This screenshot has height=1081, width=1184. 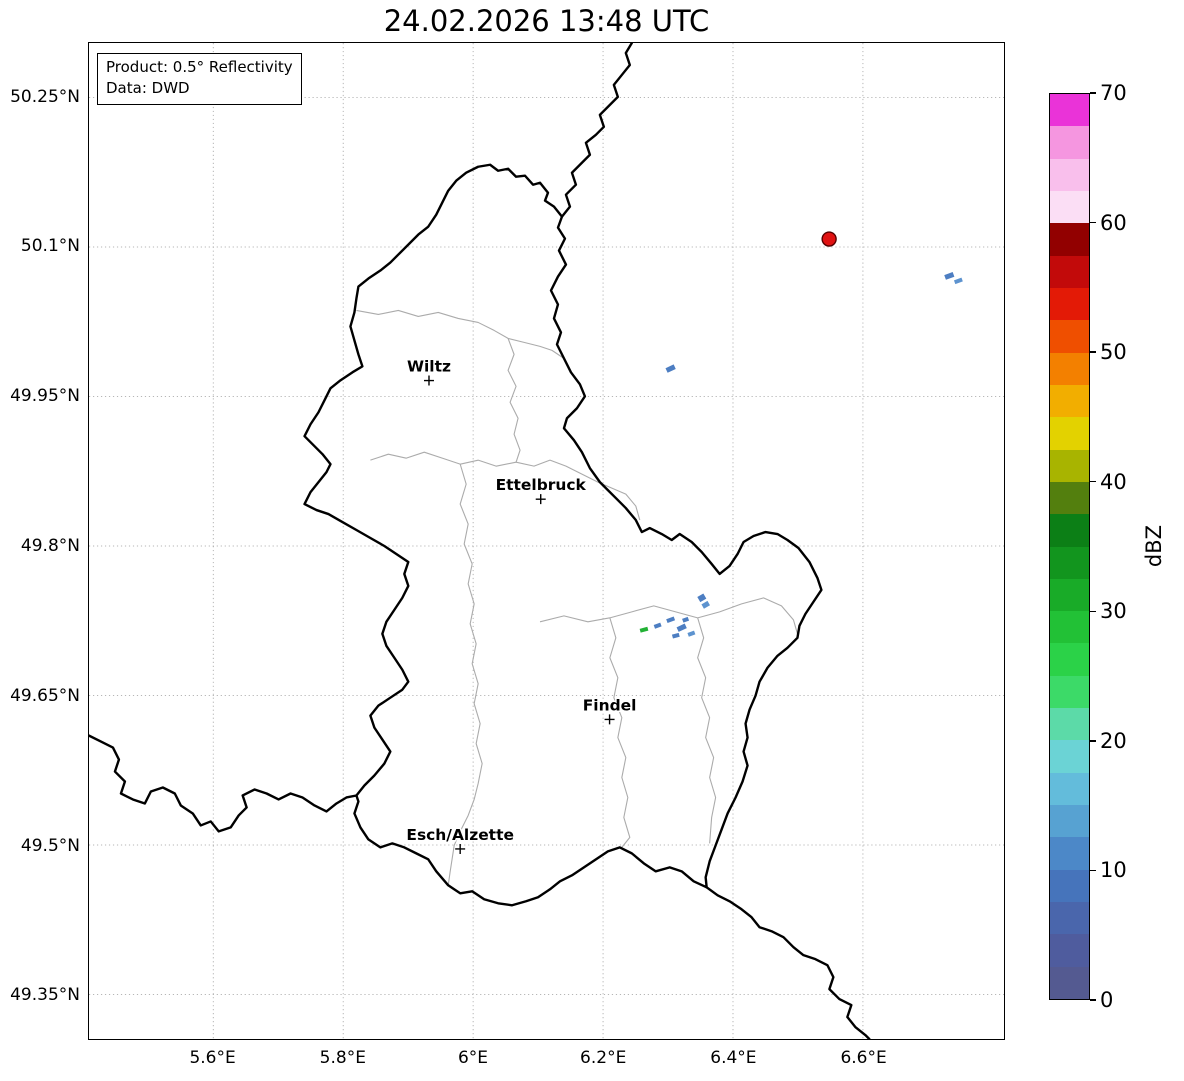 I want to click on city-label: Esch/Alzette, so click(x=460, y=835).